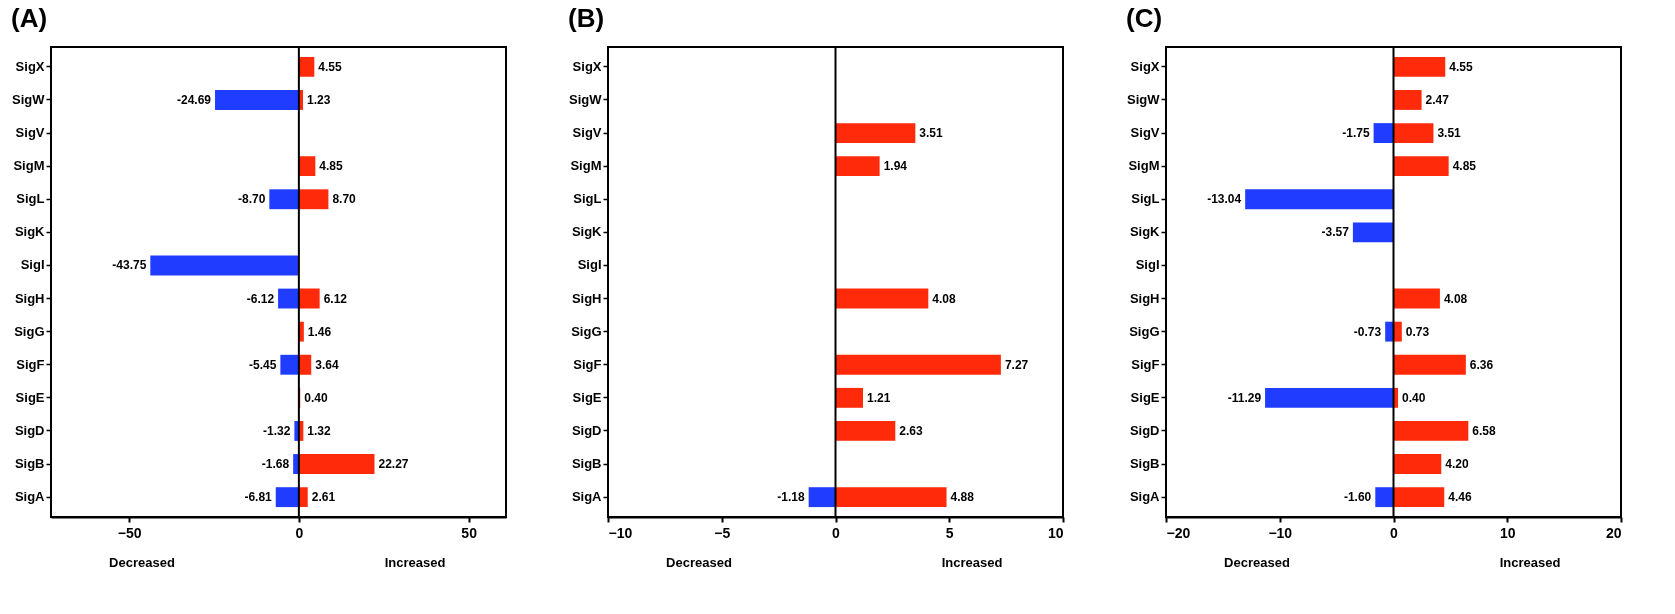 The image size is (1675, 614). What do you see at coordinates (1457, 464) in the screenshot?
I see `data-label: 4.20` at bounding box center [1457, 464].